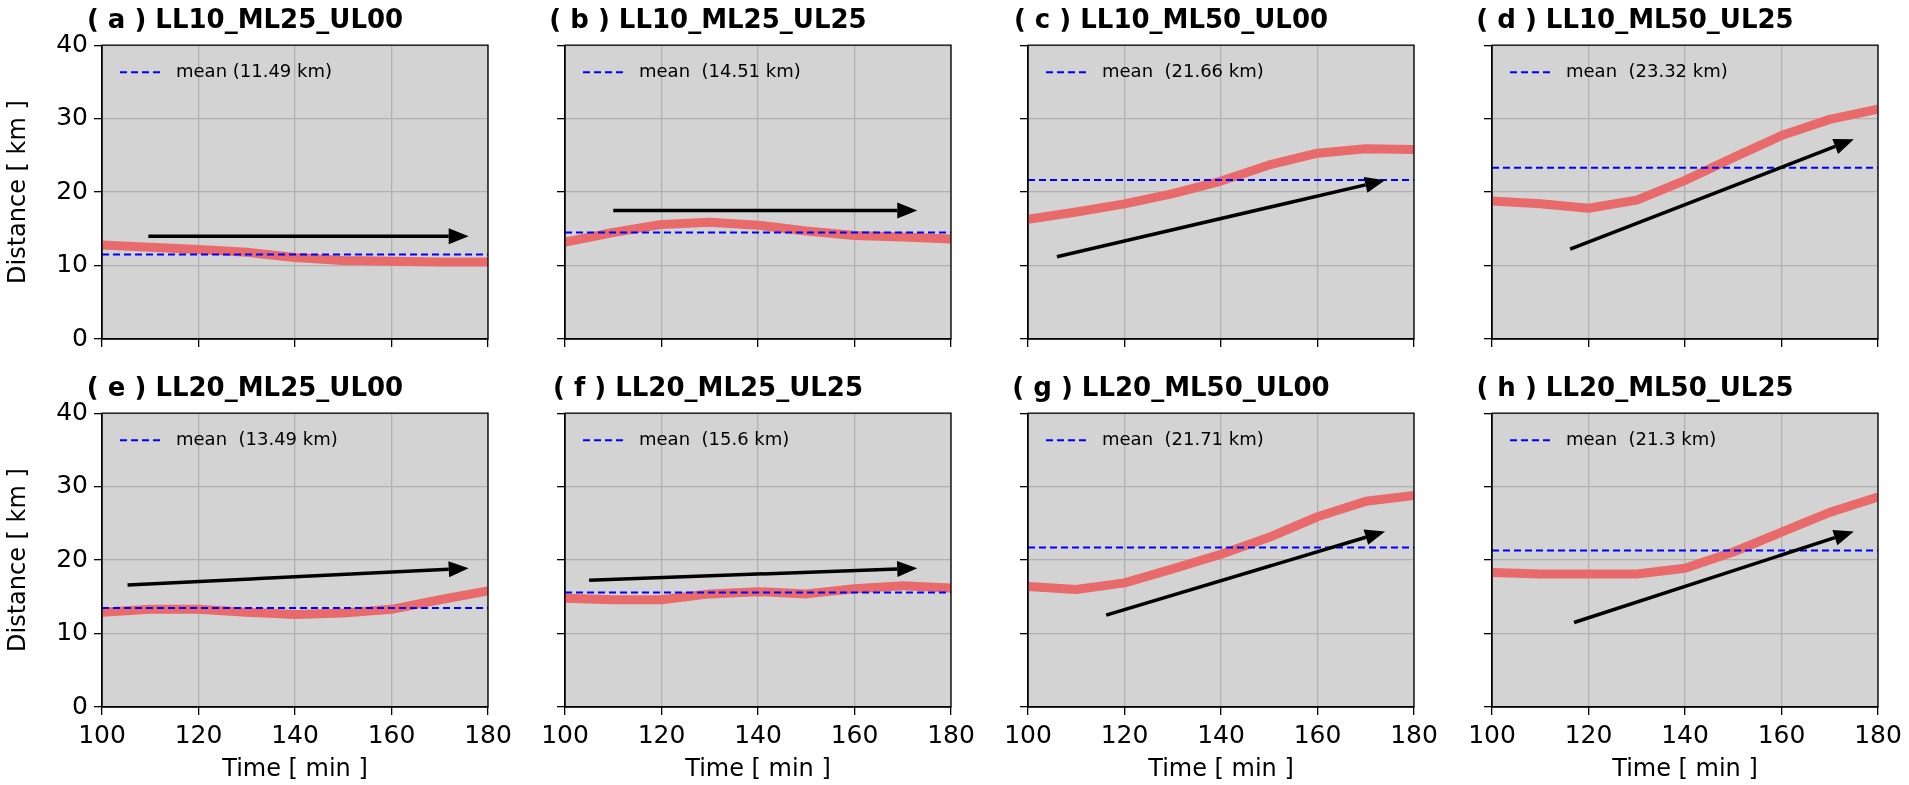  What do you see at coordinates (714, 438) in the screenshot?
I see `legend-label: mean (15.6 km)` at bounding box center [714, 438].